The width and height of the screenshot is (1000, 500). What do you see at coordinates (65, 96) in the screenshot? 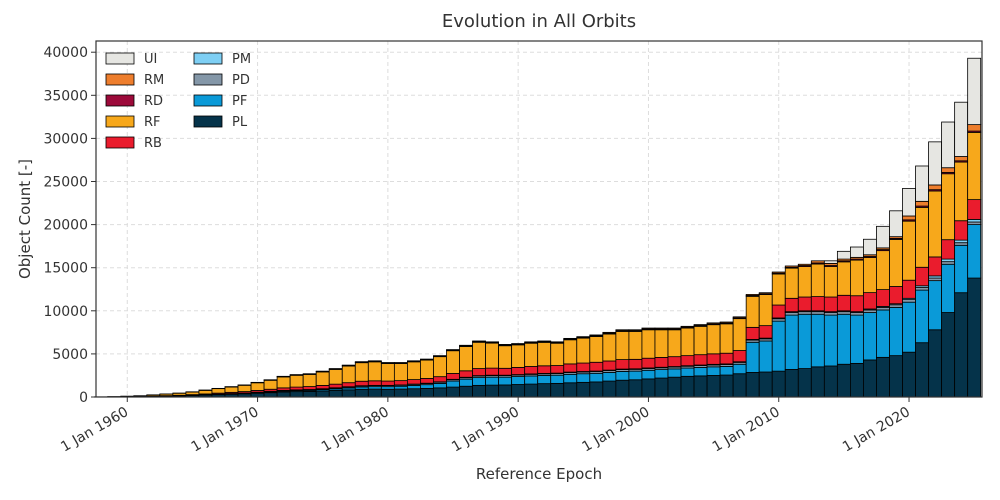
I see `y-tick-label: 35000` at bounding box center [65, 96].